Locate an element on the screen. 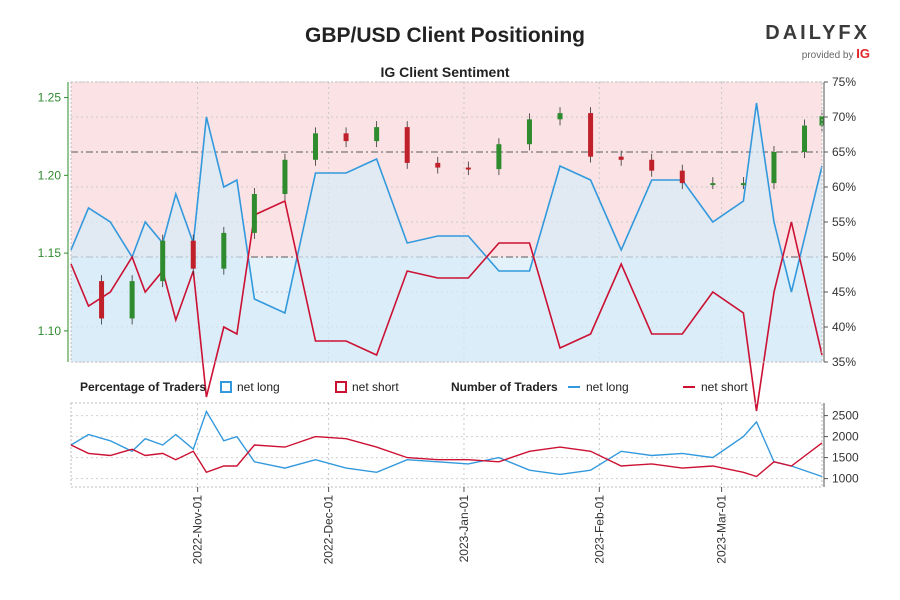 The width and height of the screenshot is (900, 600). legend-pct-title: Percentage of Traders is located at coordinates (143, 387).